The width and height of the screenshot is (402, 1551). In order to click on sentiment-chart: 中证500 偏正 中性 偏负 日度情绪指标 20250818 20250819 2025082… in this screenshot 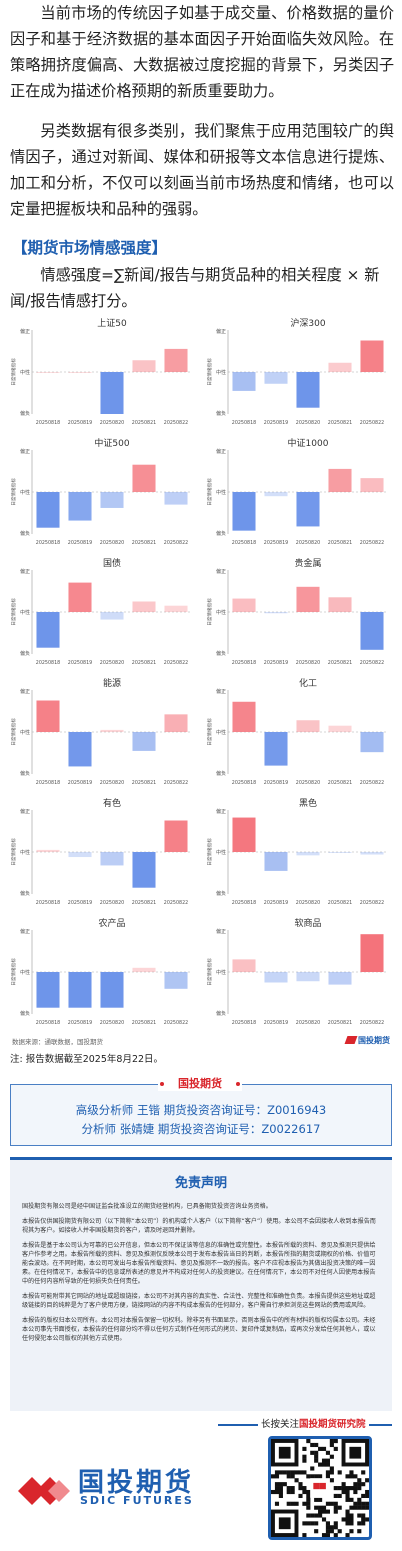, I will do `click(104, 495)`.